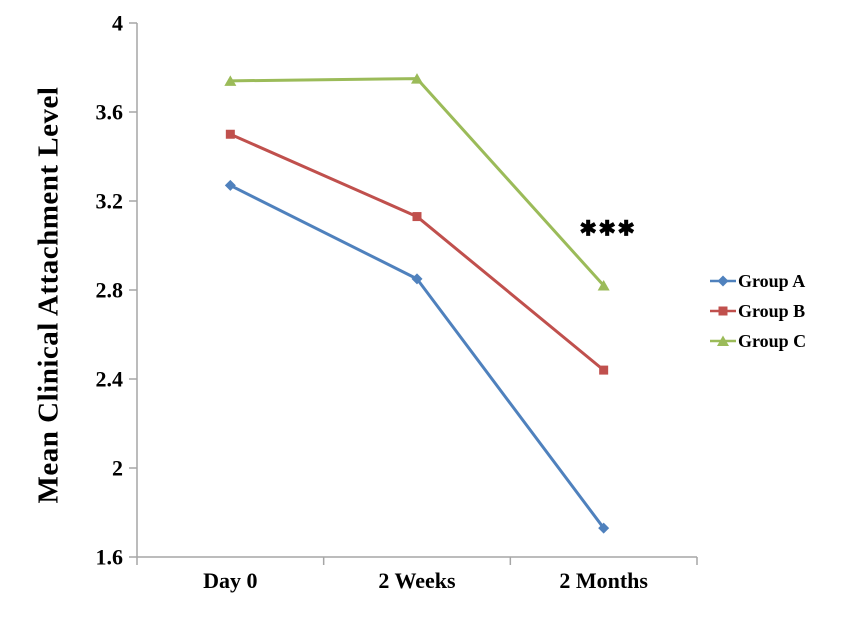 The image size is (843, 617). Describe the element at coordinates (110, 200) in the screenshot. I see `y-tick-label: 3.2` at that location.